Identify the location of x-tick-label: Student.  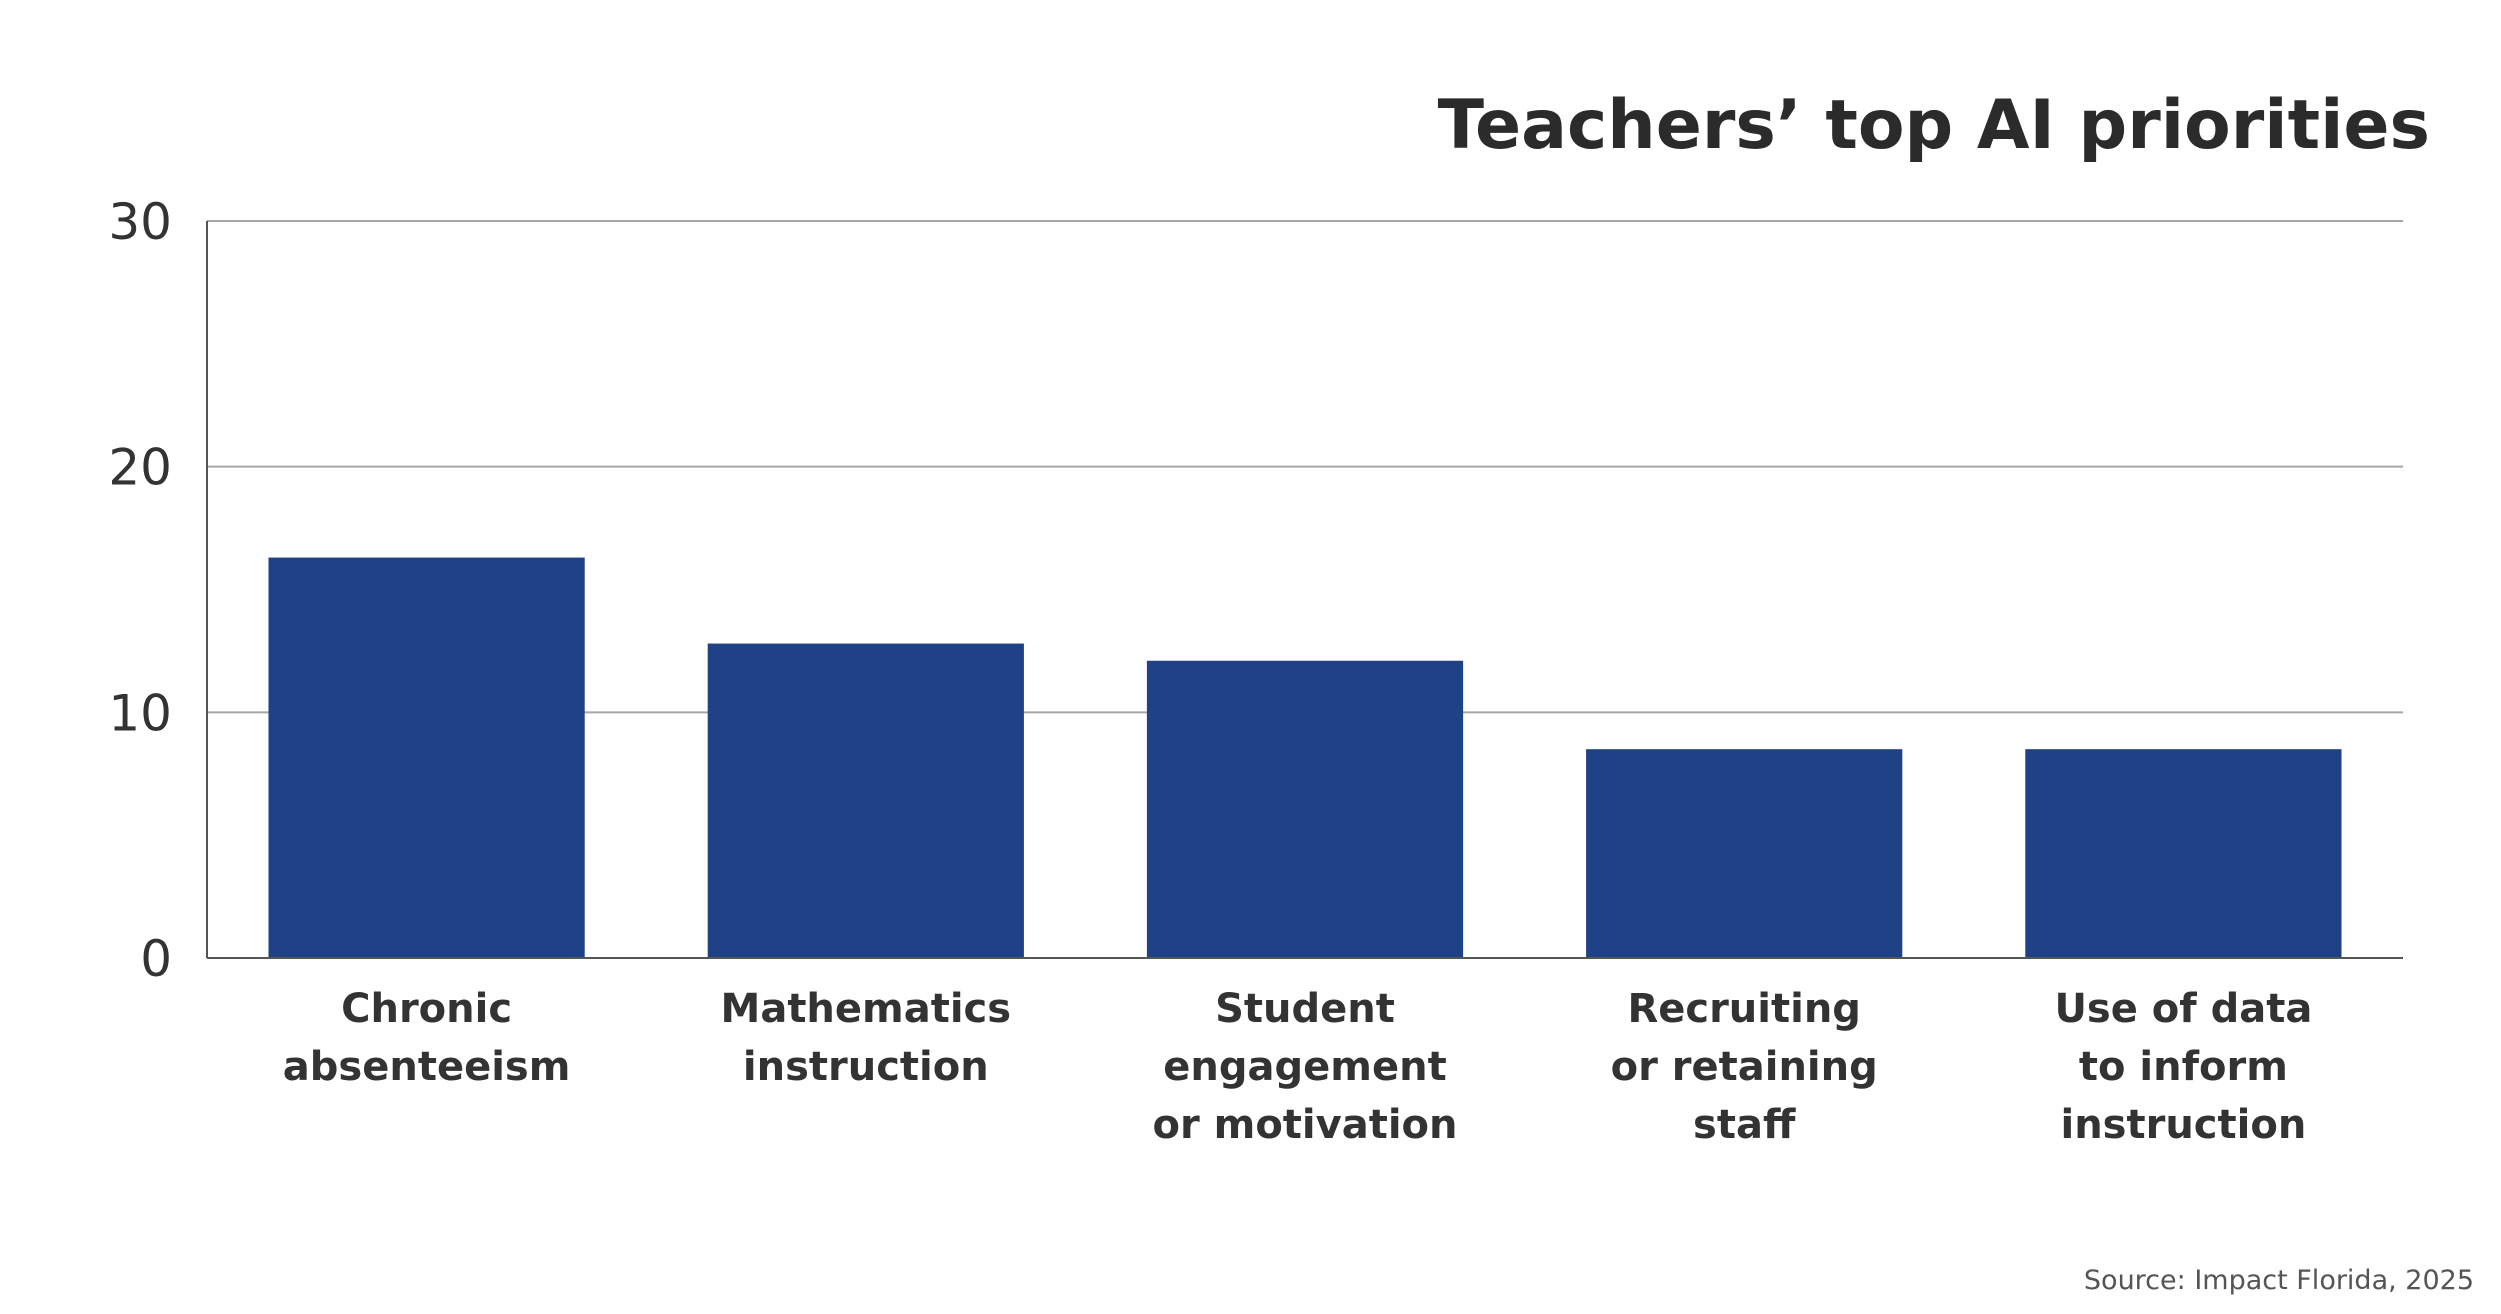
(1305, 1009).